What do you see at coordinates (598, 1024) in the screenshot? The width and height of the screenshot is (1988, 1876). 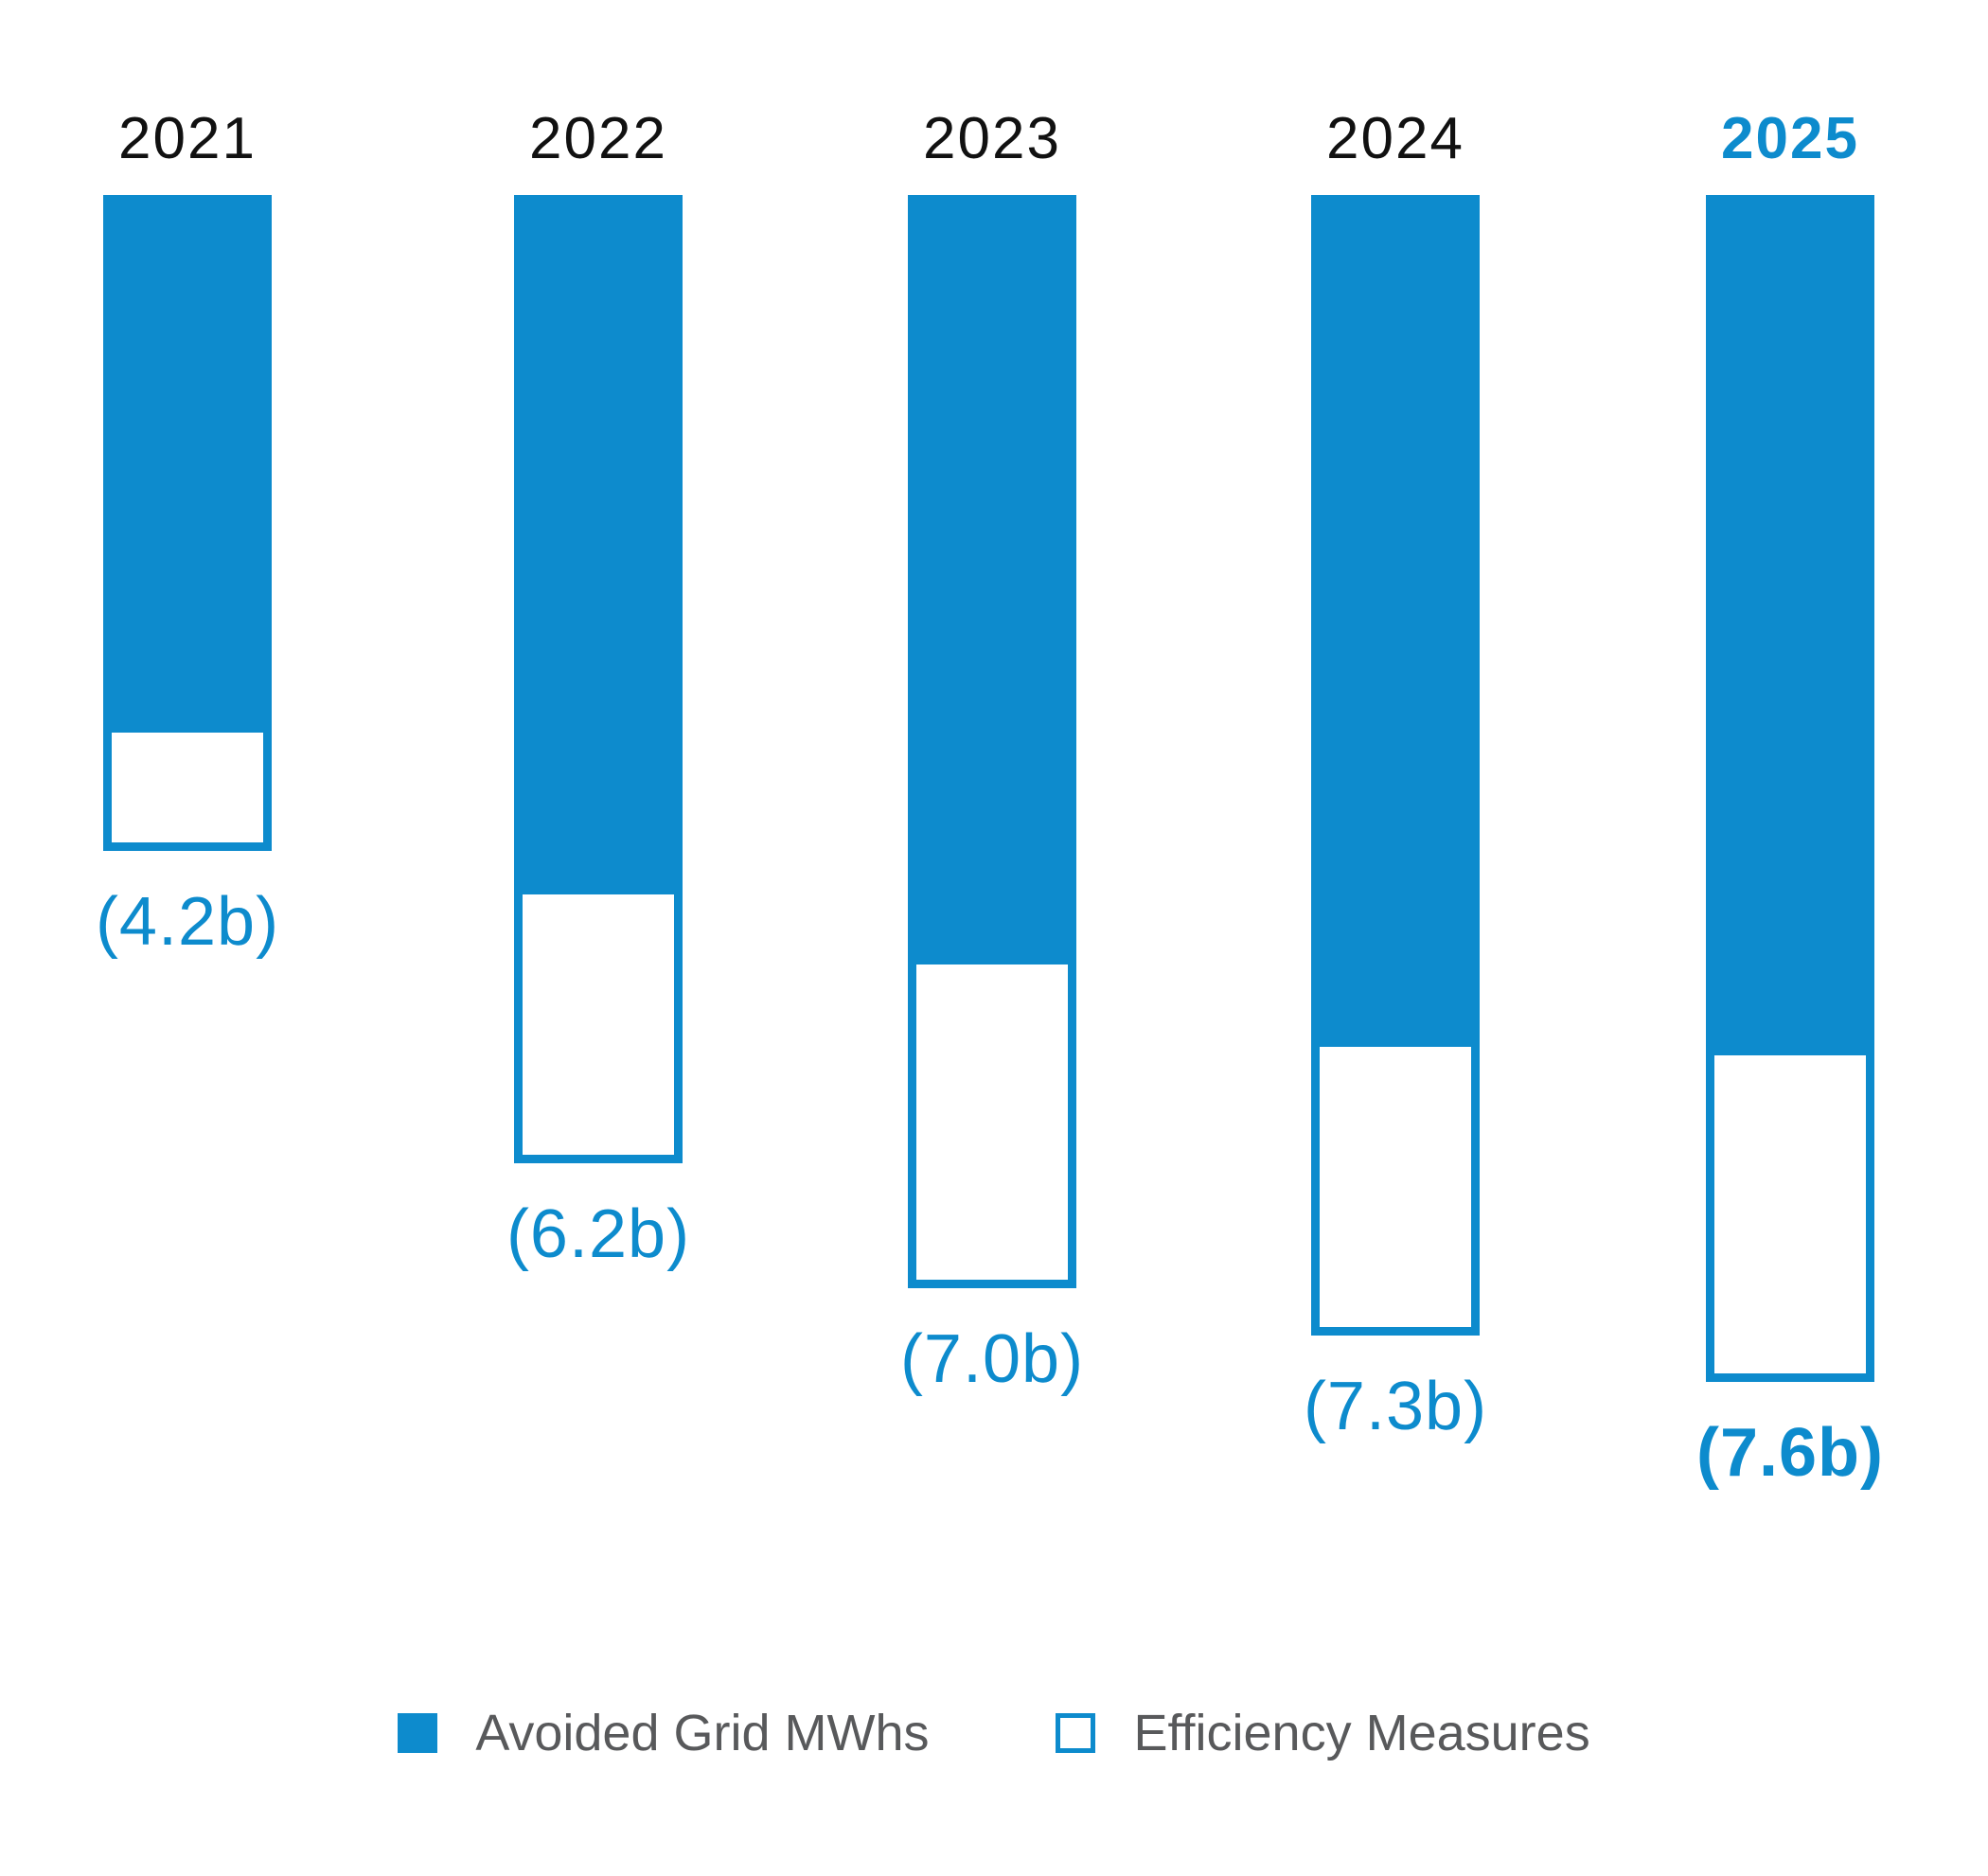 I see `bar-2022-efficiency-measures` at bounding box center [598, 1024].